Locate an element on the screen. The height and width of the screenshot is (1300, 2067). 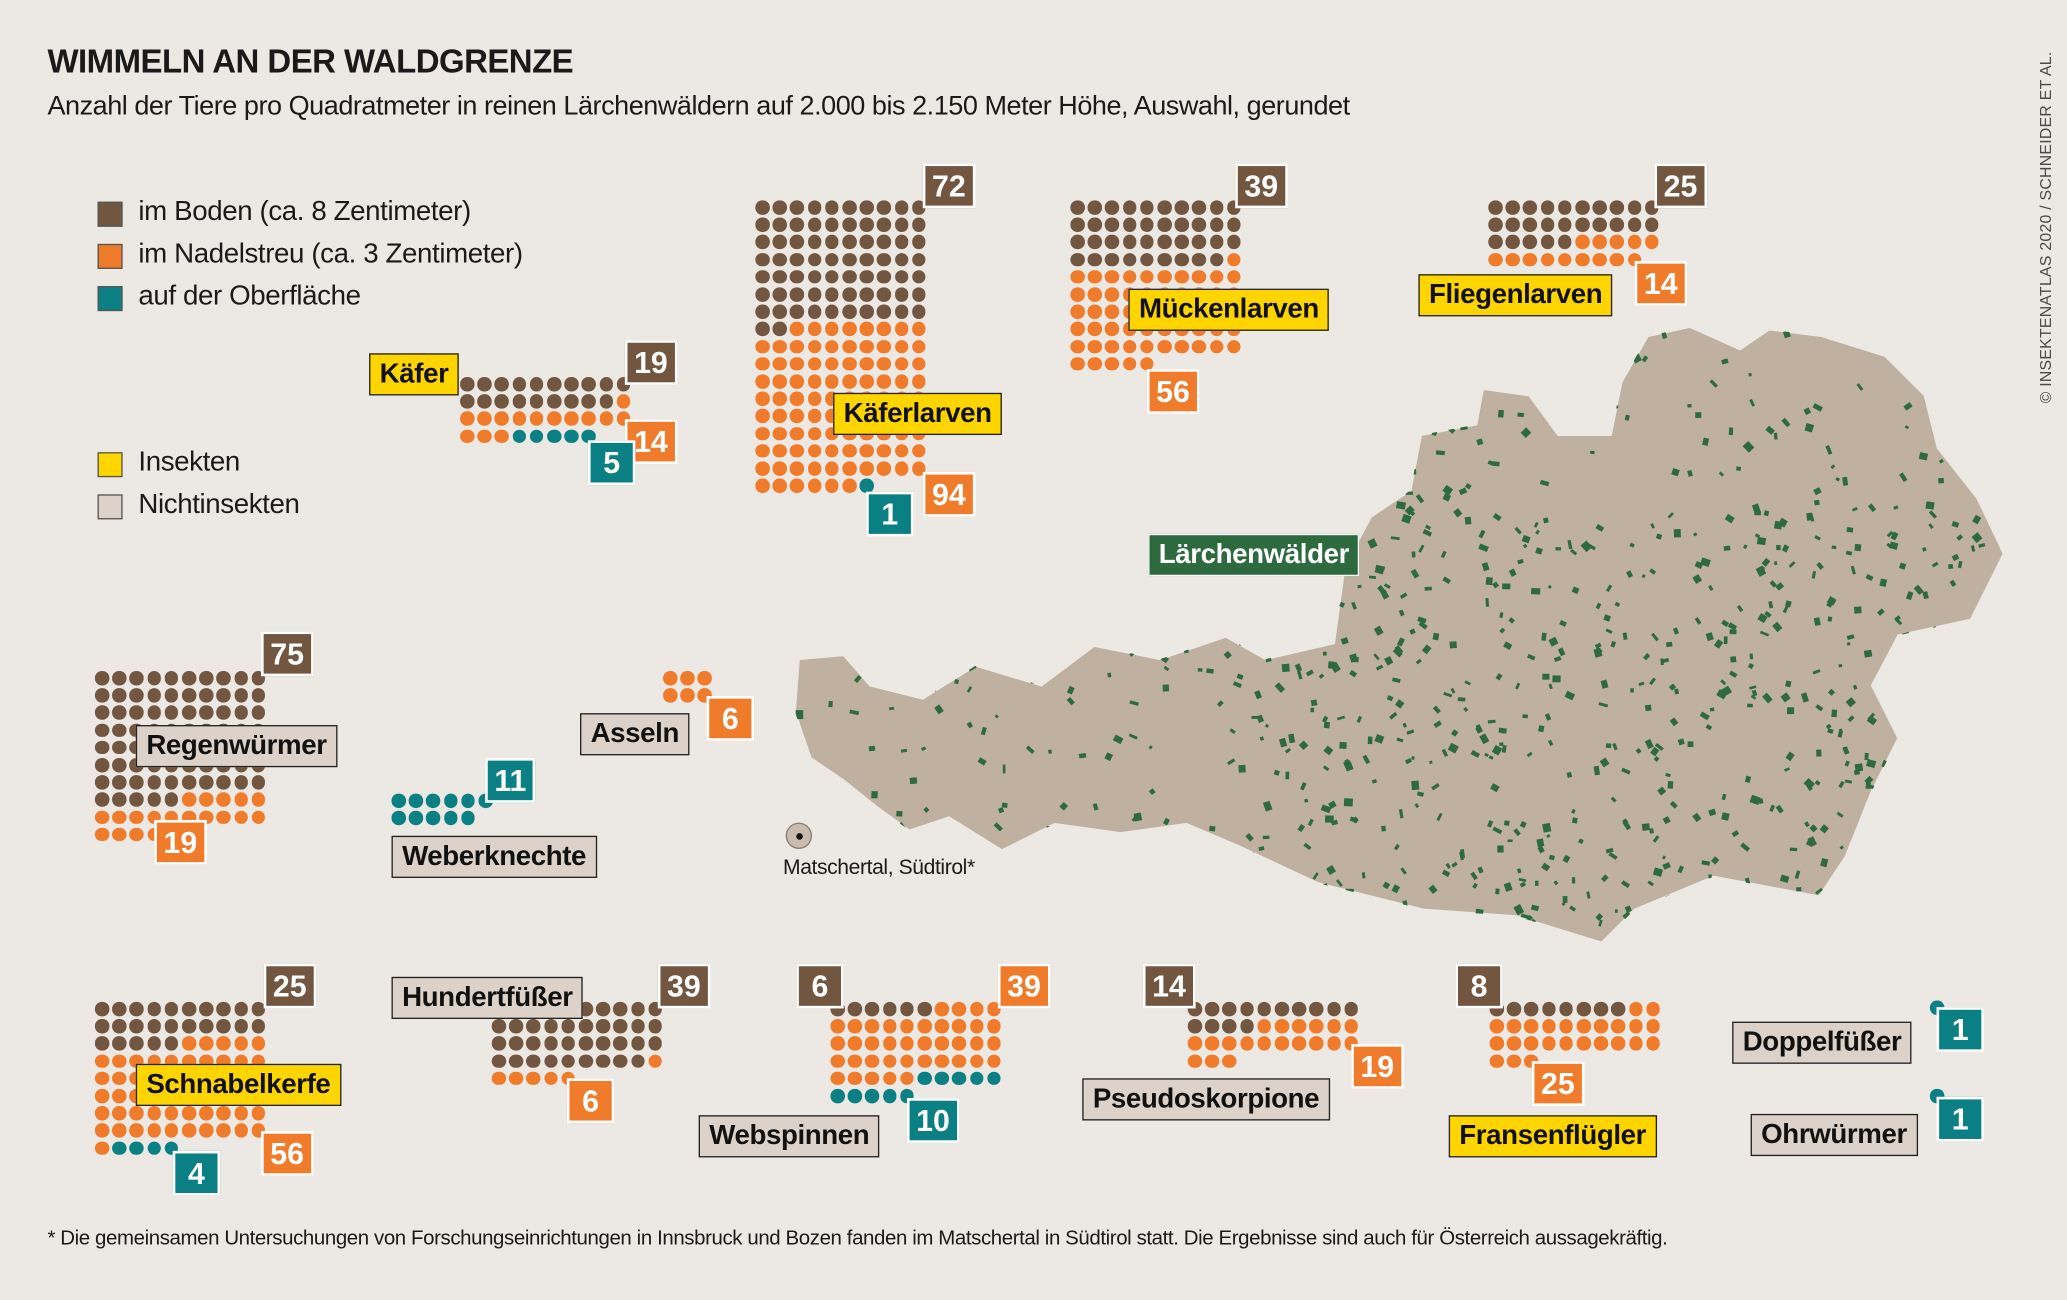
legend-label-nadelstreu: im Nadelstreu (ca. 3 Zentimeter) is located at coordinates (330, 253).